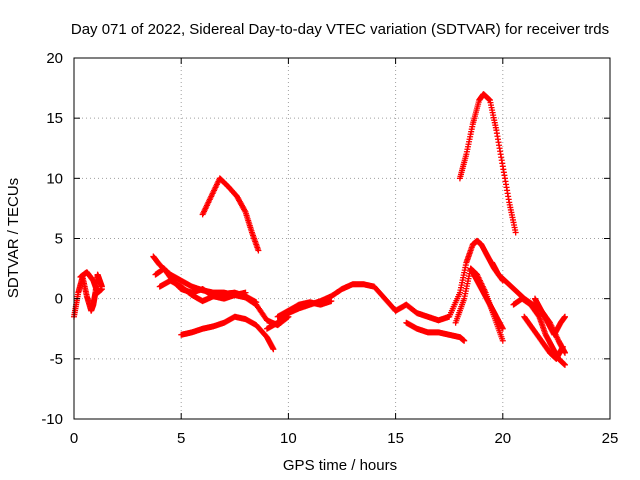 This screenshot has height=480, width=640. What do you see at coordinates (59, 299) in the screenshot?
I see `y-tick-label: 0` at bounding box center [59, 299].